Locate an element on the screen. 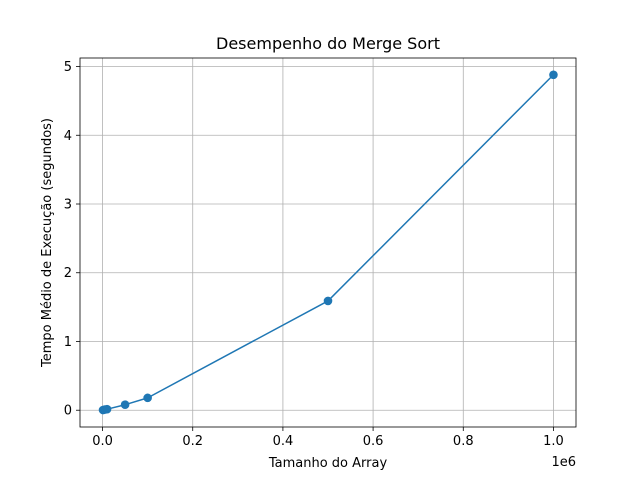  y-tick-label: 1 is located at coordinates (68, 342).